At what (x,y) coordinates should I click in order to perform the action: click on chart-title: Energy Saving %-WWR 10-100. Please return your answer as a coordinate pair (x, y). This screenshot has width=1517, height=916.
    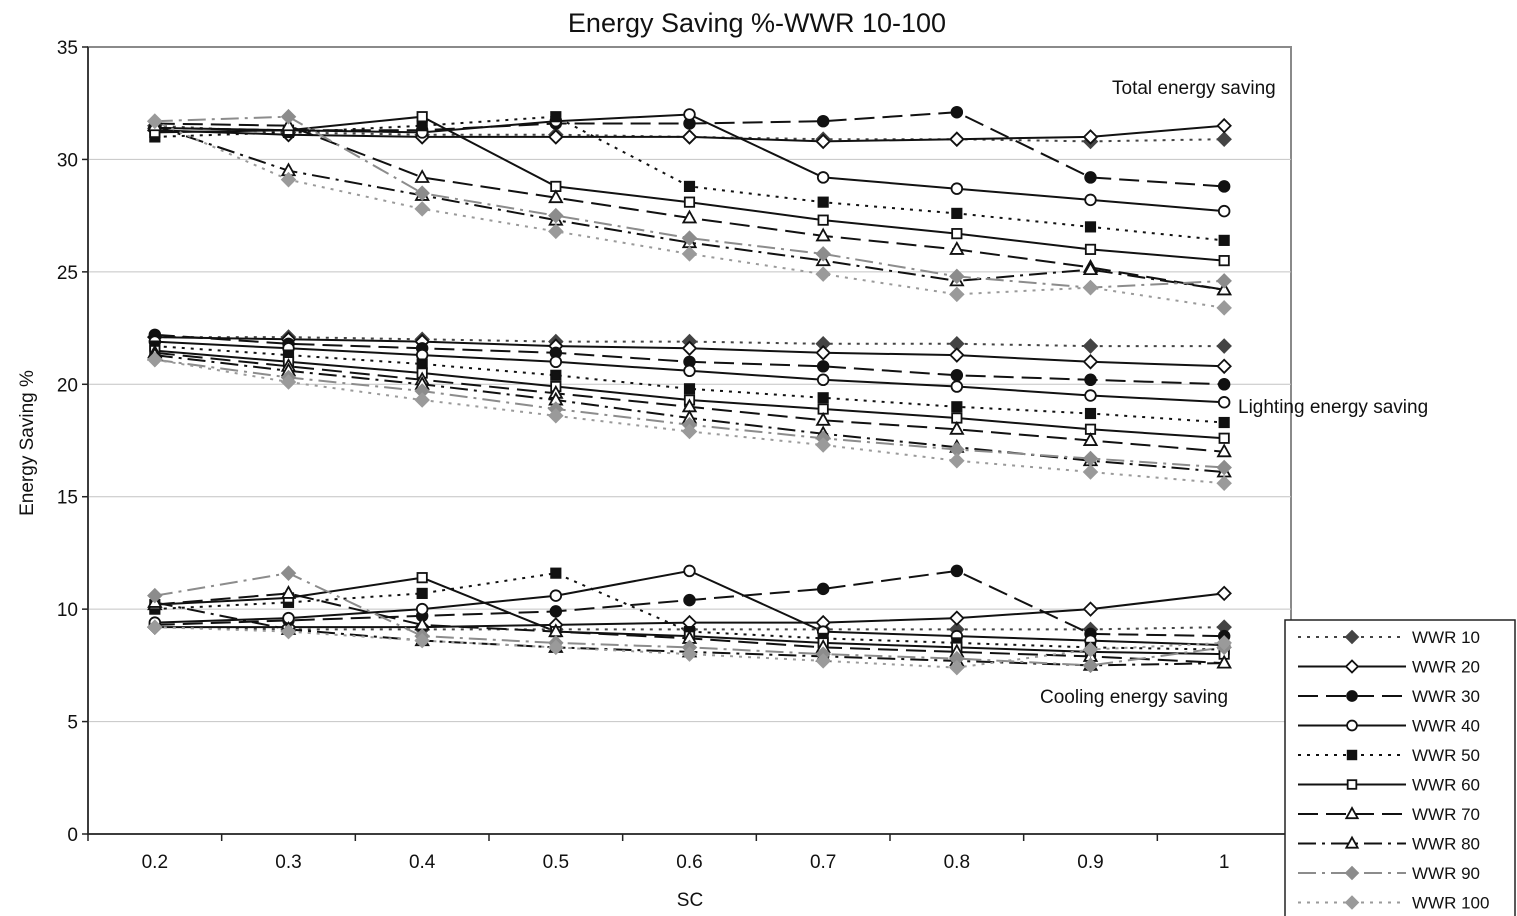
    Looking at the image, I should click on (757, 23).